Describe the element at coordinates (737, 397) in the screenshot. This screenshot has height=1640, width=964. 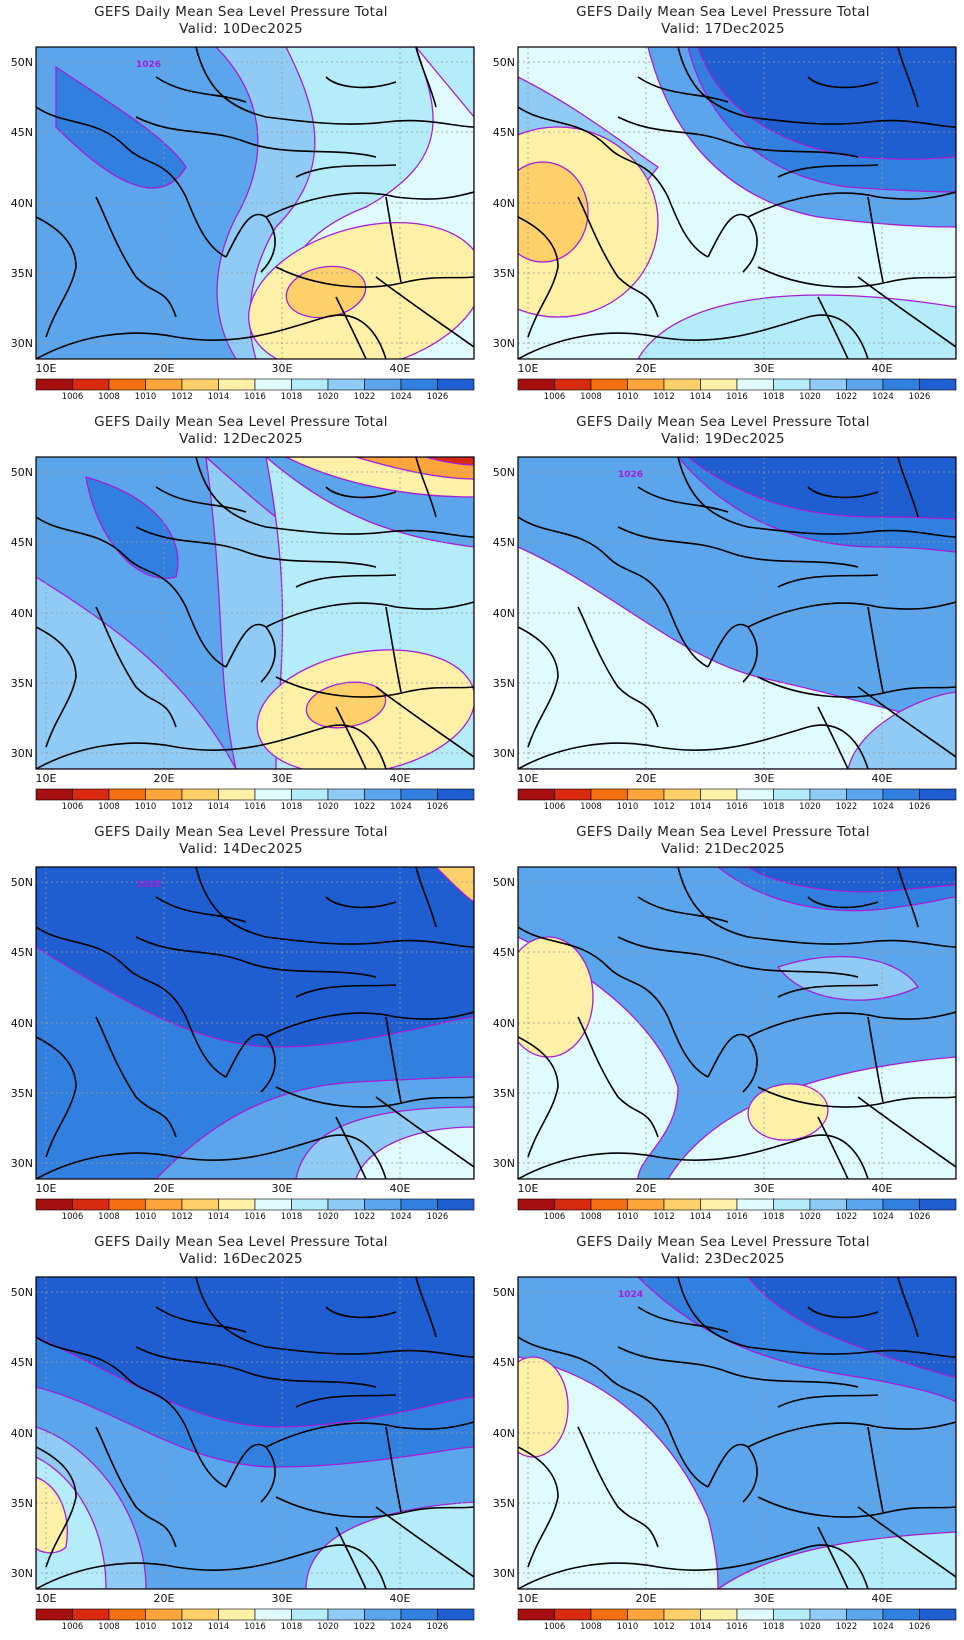
I see `colorbar-label: 1016` at that location.